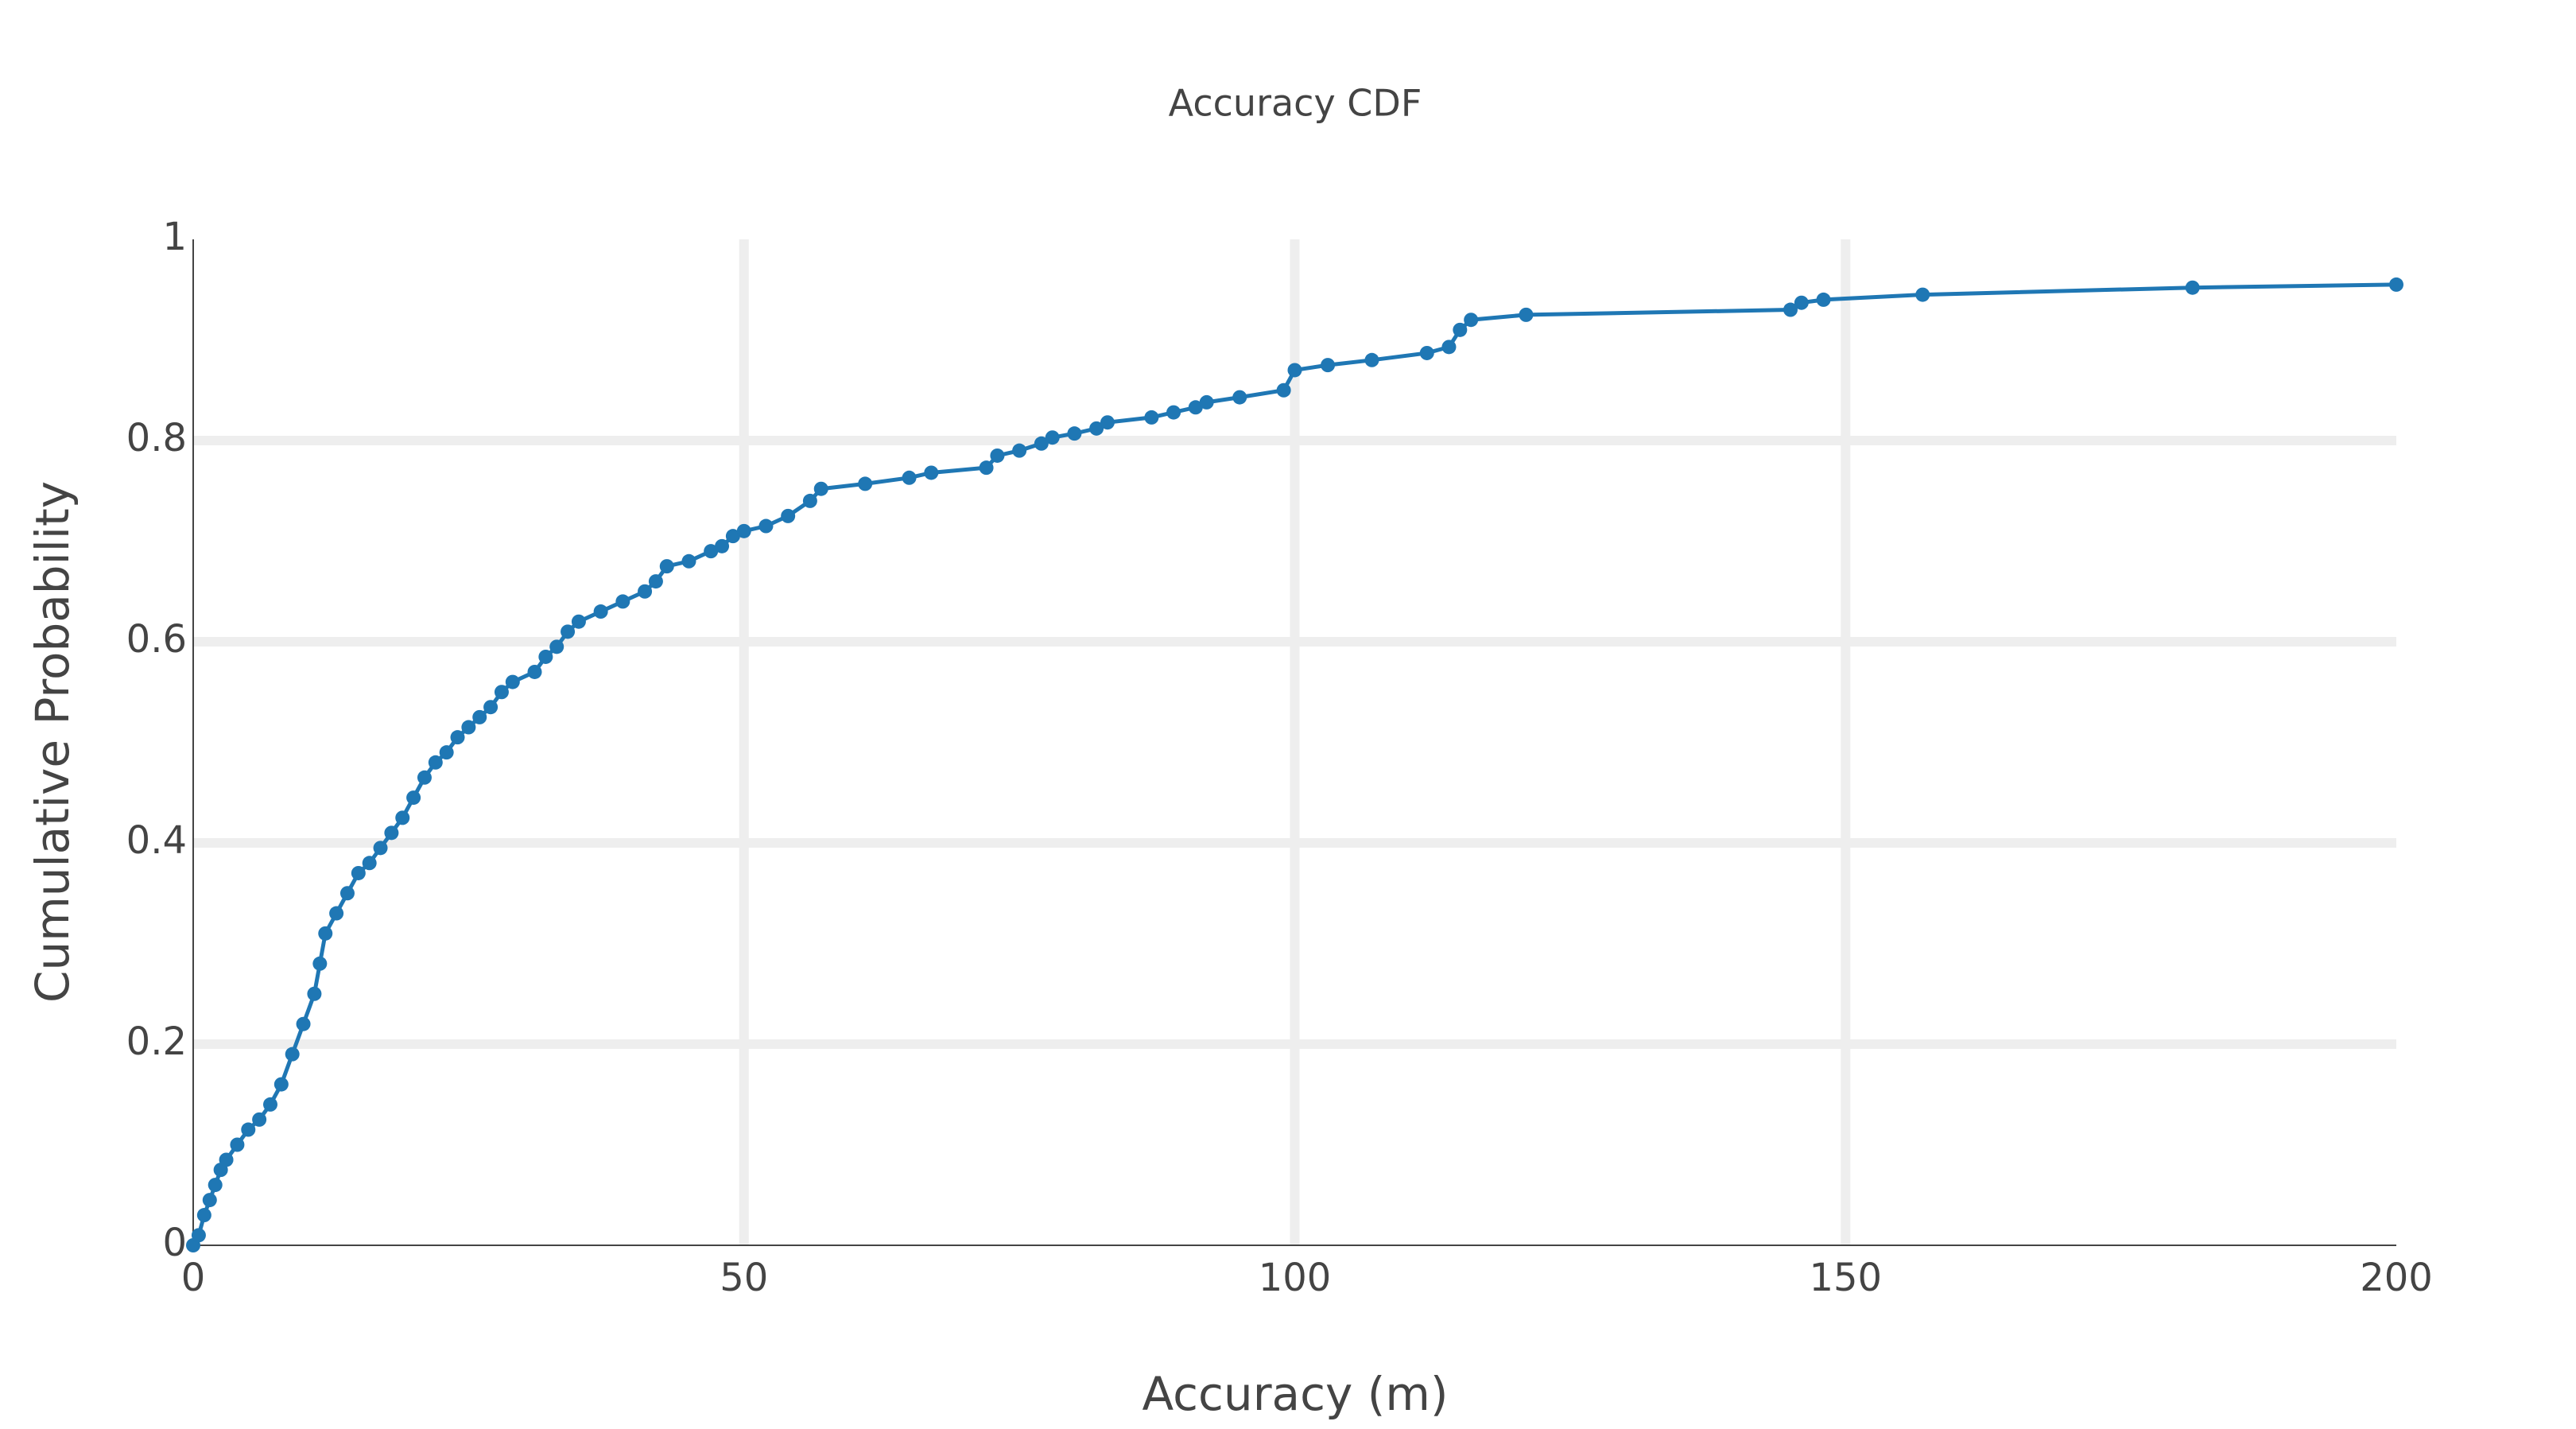  What do you see at coordinates (1845, 1278) in the screenshot?
I see `x-tick-label: 150` at bounding box center [1845, 1278].